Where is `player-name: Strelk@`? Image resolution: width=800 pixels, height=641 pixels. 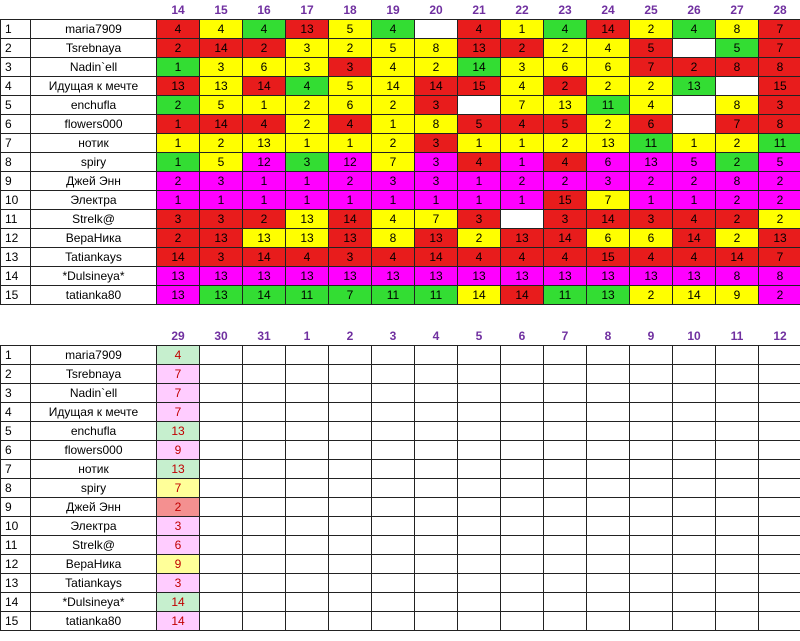 player-name: Strelk@ is located at coordinates (93, 219).